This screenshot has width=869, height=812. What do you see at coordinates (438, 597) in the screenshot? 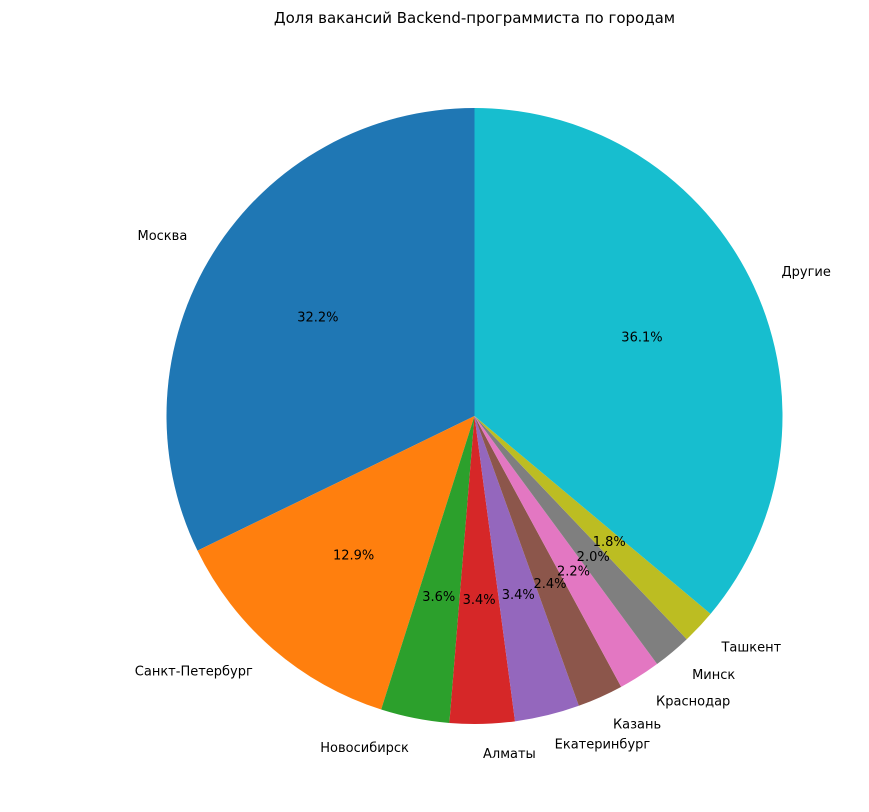
I see `slice-percent-3: 3.6%` at bounding box center [438, 597].